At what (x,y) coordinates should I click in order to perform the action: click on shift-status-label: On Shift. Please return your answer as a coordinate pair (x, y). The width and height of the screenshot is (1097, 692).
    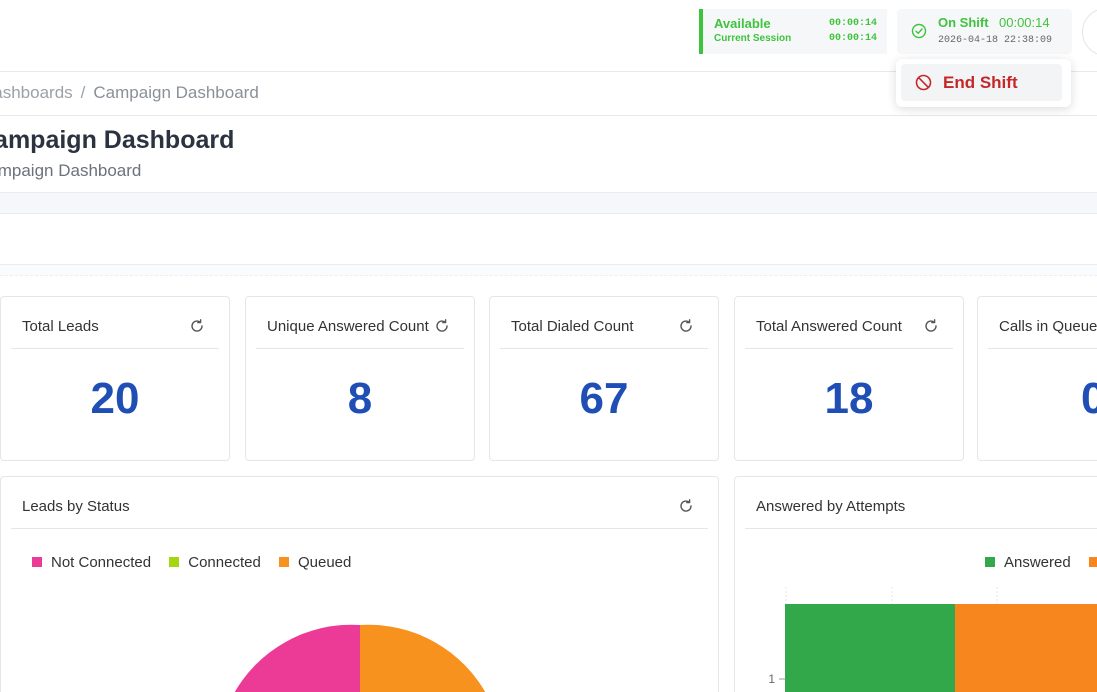
    Looking at the image, I should click on (963, 22).